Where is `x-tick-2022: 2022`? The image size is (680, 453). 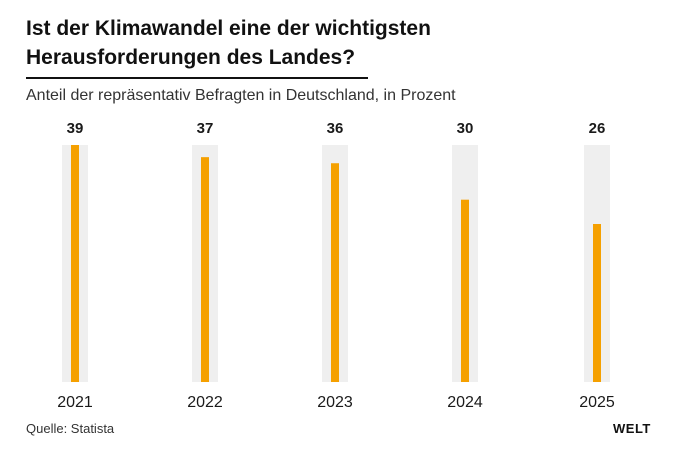 x-tick-2022: 2022 is located at coordinates (205, 402).